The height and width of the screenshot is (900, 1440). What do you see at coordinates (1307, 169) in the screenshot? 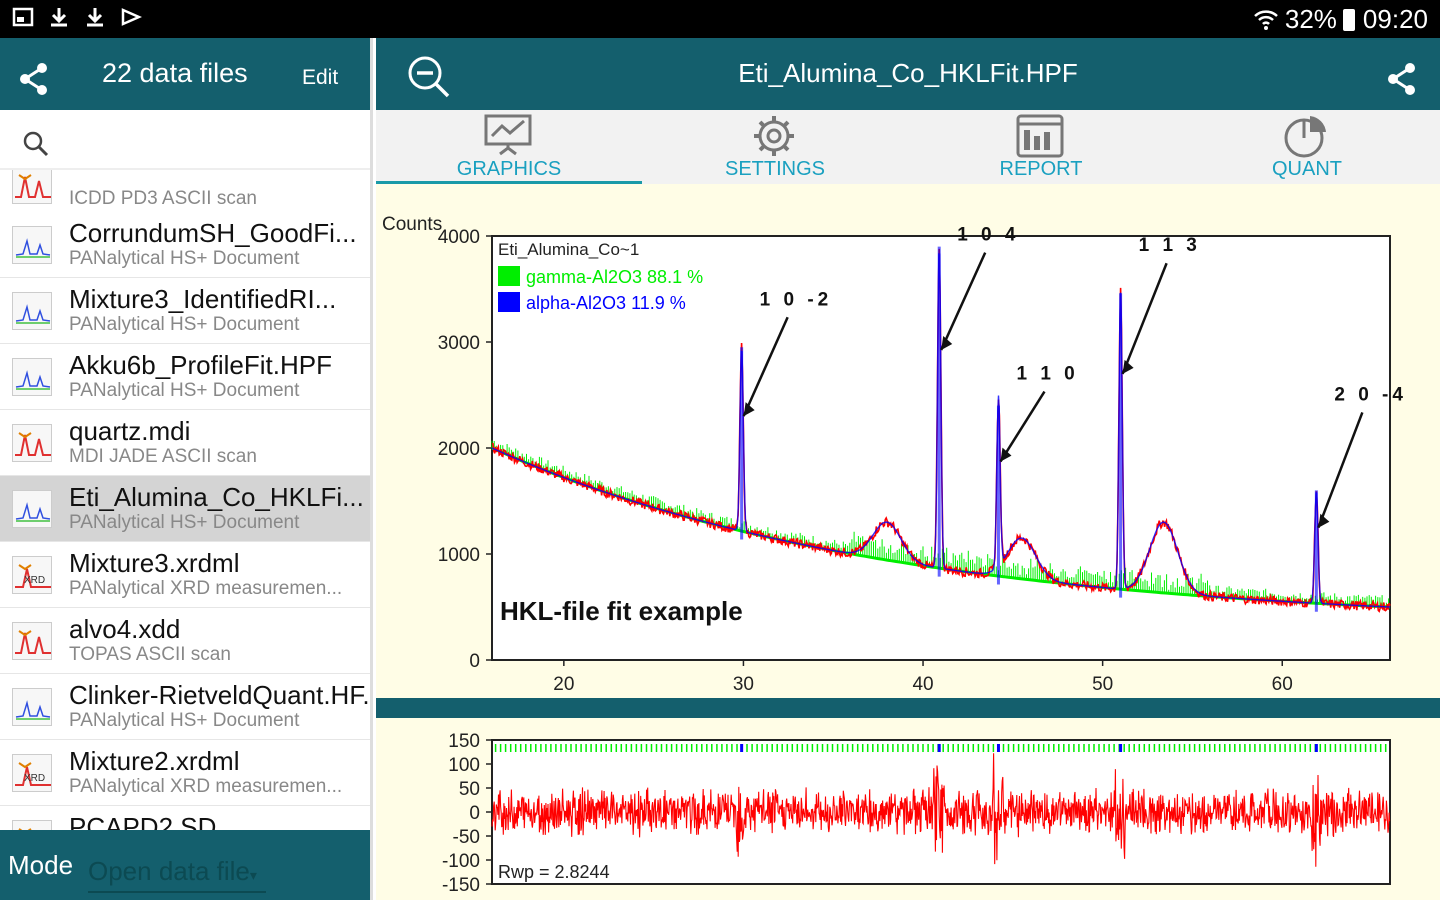
I see `tab-quant-label: QUANT` at bounding box center [1307, 169].